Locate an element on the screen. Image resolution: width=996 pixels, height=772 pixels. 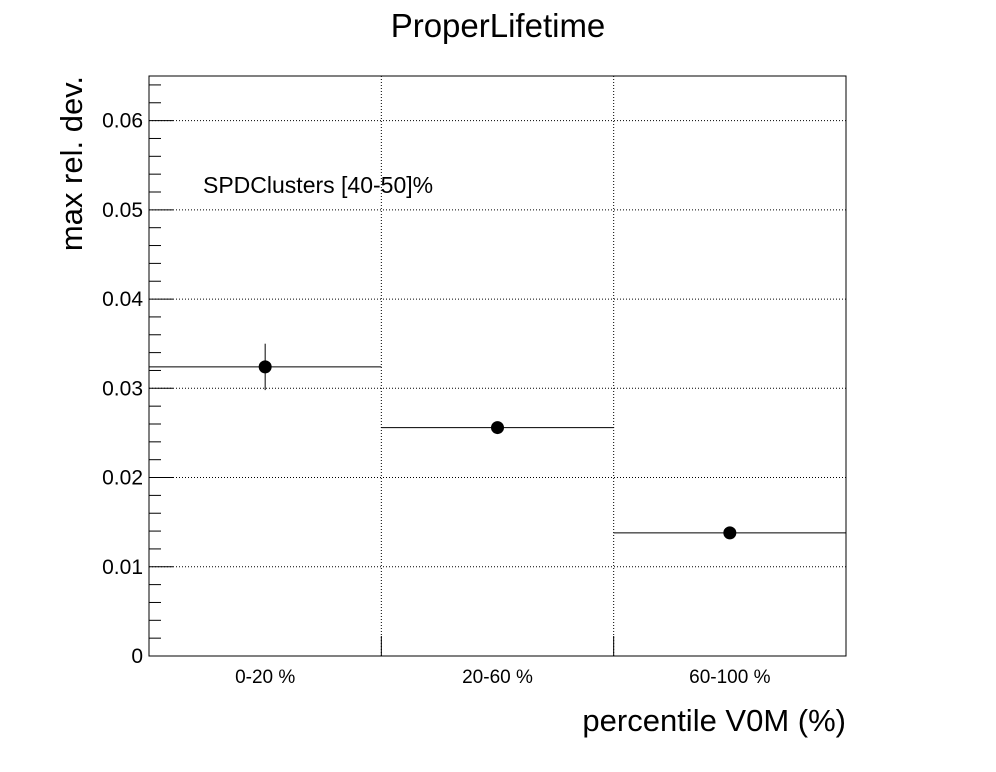
y-tick-label: 0.03 is located at coordinates (122, 388).